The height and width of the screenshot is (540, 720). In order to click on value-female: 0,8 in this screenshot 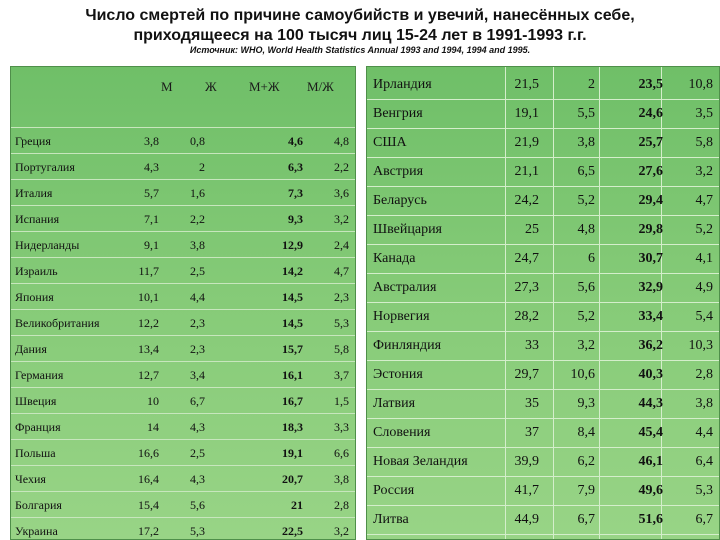, I will do `click(197, 141)`.